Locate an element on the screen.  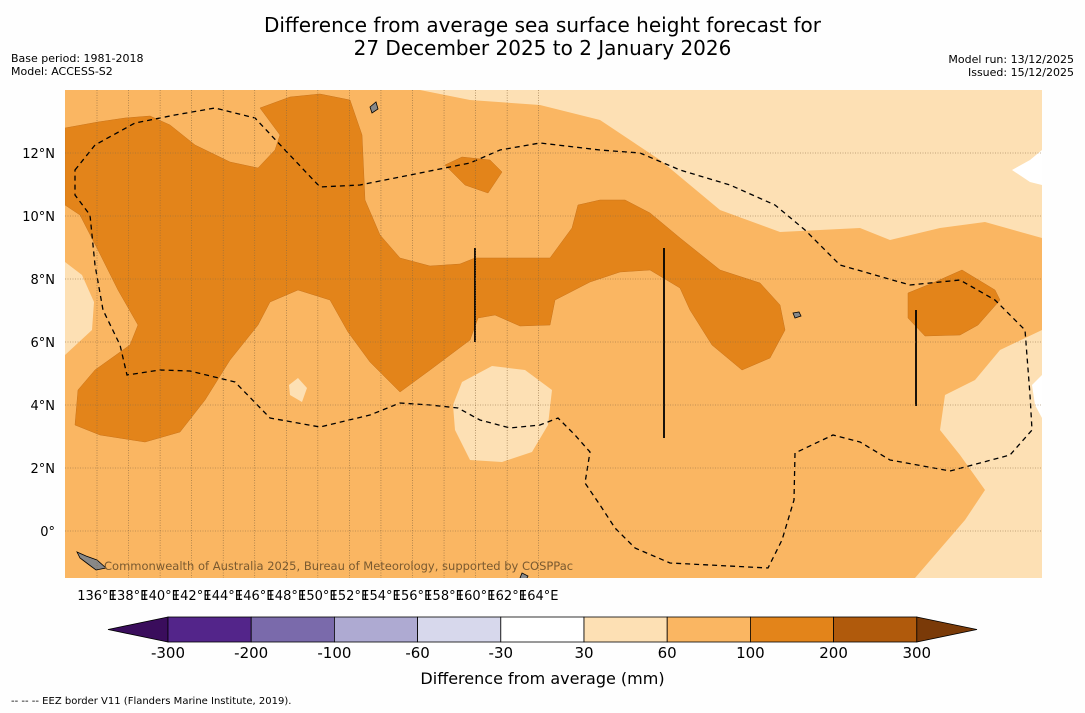
colorbar-tick: -60 is located at coordinates (417, 653).